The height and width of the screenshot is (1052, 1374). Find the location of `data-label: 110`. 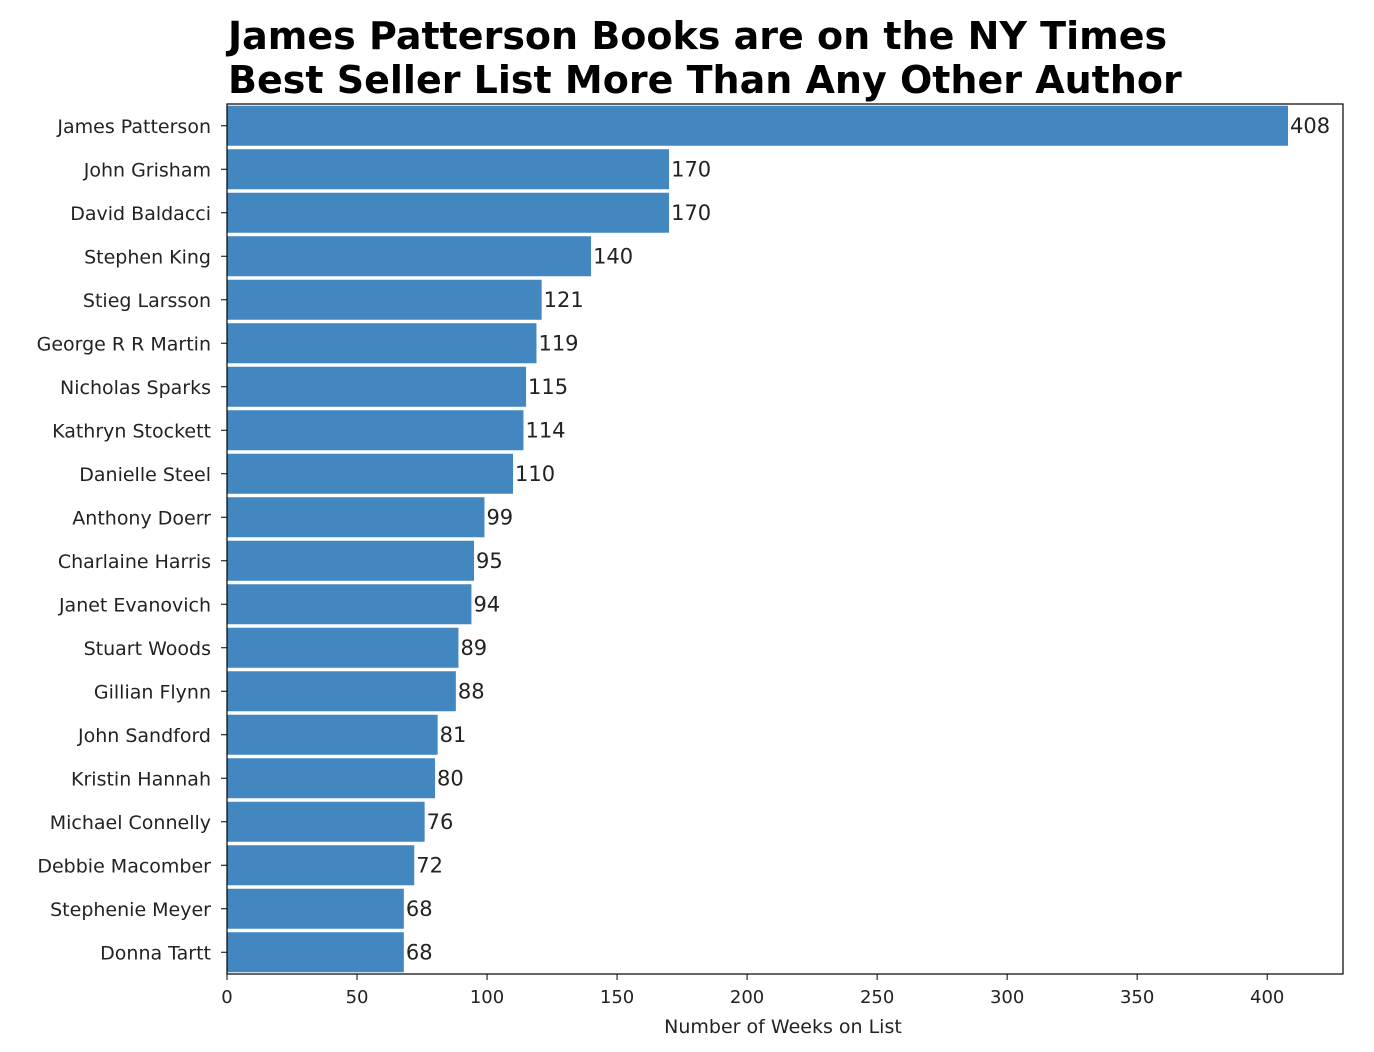

data-label: 110 is located at coordinates (535, 474).